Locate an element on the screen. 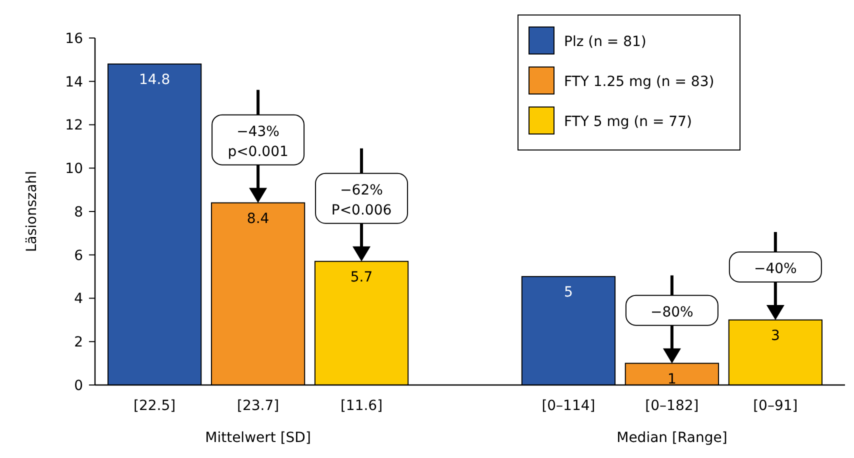 The height and width of the screenshot is (458, 854). x-tick-label: [0–182] is located at coordinates (672, 406).